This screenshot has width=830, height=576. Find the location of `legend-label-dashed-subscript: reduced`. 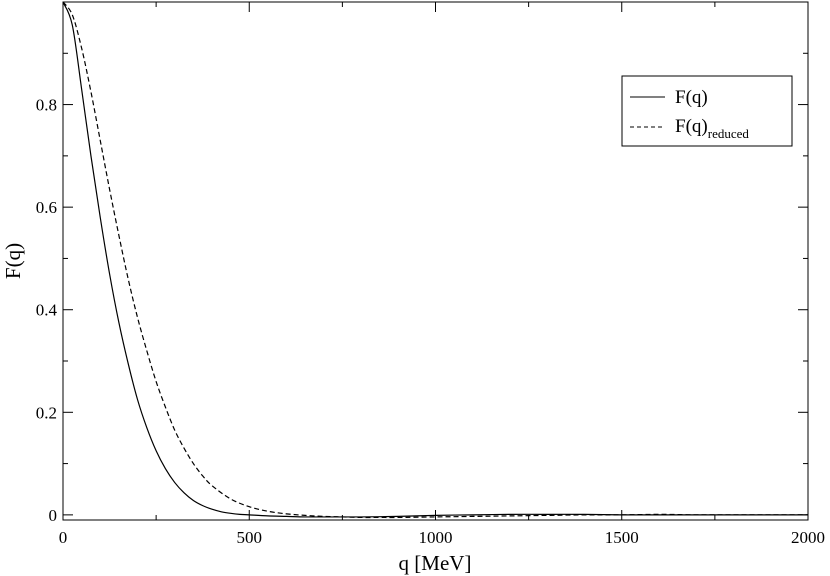

legend-label-dashed-subscript: reduced is located at coordinates (729, 133).